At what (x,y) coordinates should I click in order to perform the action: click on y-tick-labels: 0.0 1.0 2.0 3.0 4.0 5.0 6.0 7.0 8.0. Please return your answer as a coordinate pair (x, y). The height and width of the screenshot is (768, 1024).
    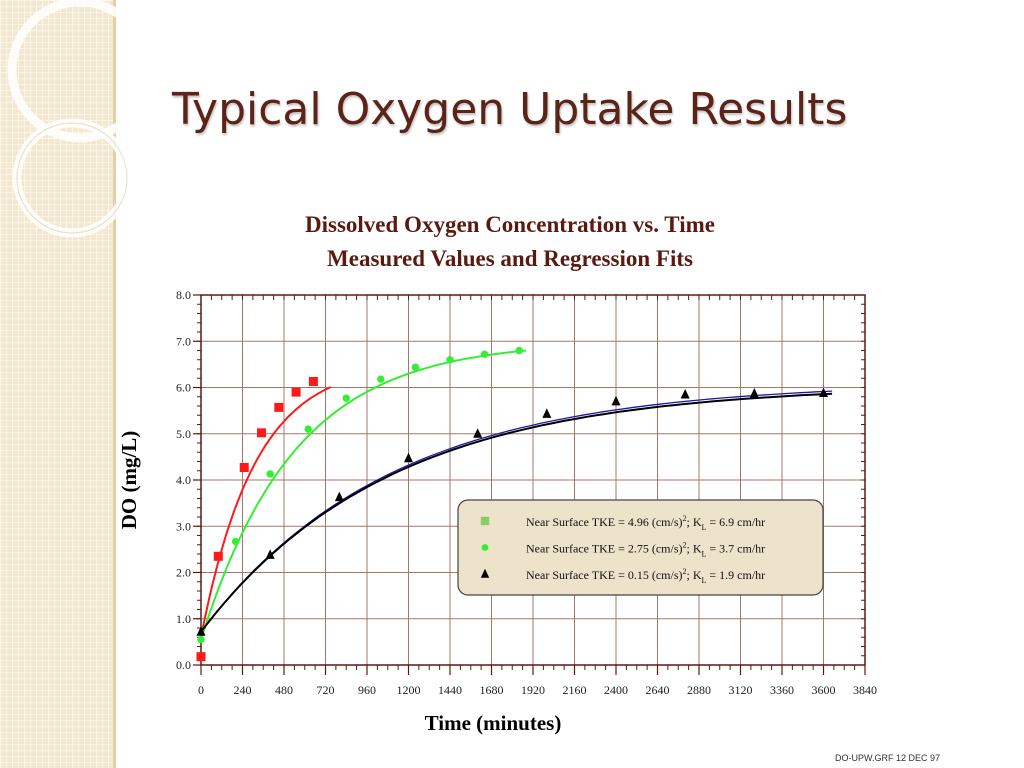
    Looking at the image, I should click on (183, 480).